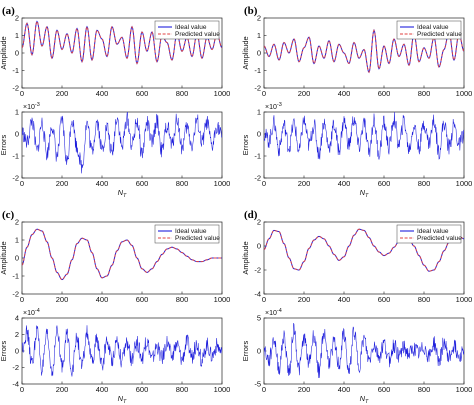  I want to click on exponent-label: ×10⁻⁴, so click(31, 312).